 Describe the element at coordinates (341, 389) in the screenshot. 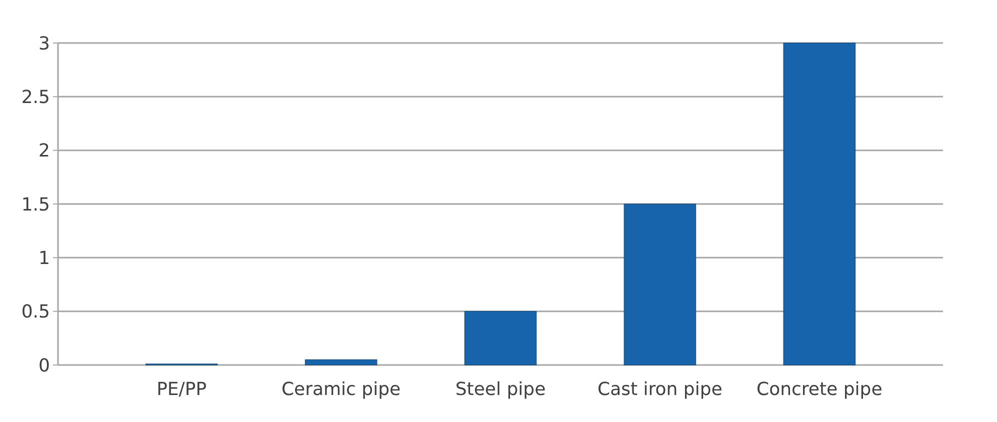

I see `x-tick-label: Ceramic pipe` at that location.